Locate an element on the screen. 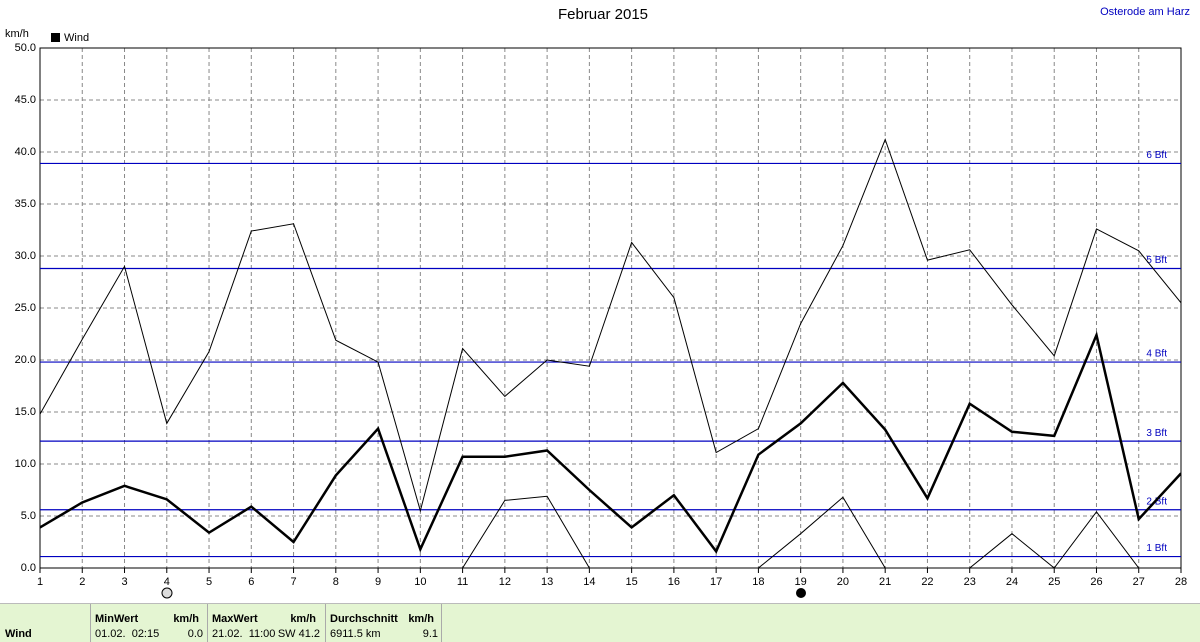 The image size is (1200, 642). x-tick-label: 2 is located at coordinates (82, 582).